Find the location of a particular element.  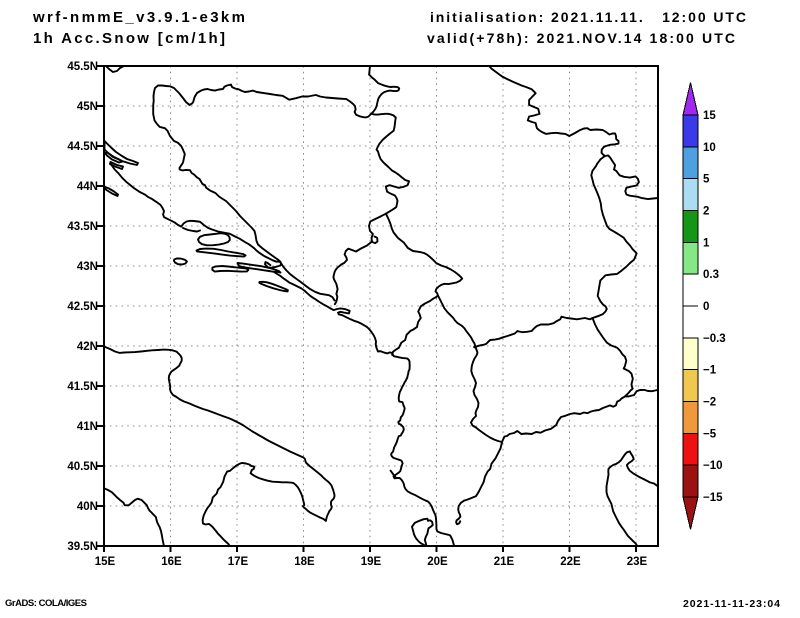

svg-text: 44.5N is located at coordinates (82, 147).